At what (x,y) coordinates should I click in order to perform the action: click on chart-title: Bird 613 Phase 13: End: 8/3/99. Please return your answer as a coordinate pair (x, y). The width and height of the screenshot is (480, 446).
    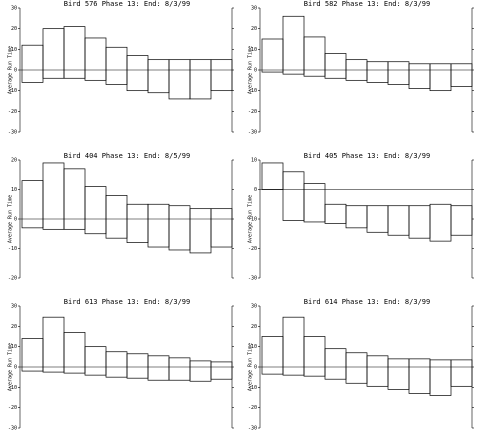
    Looking at the image, I should click on (127, 302).